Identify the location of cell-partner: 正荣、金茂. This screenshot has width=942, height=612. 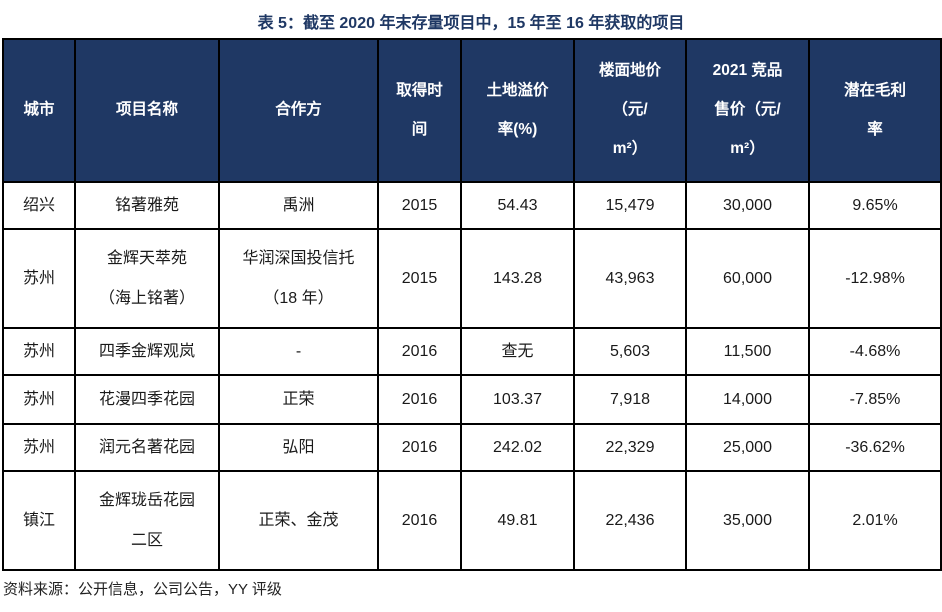
(298, 520).